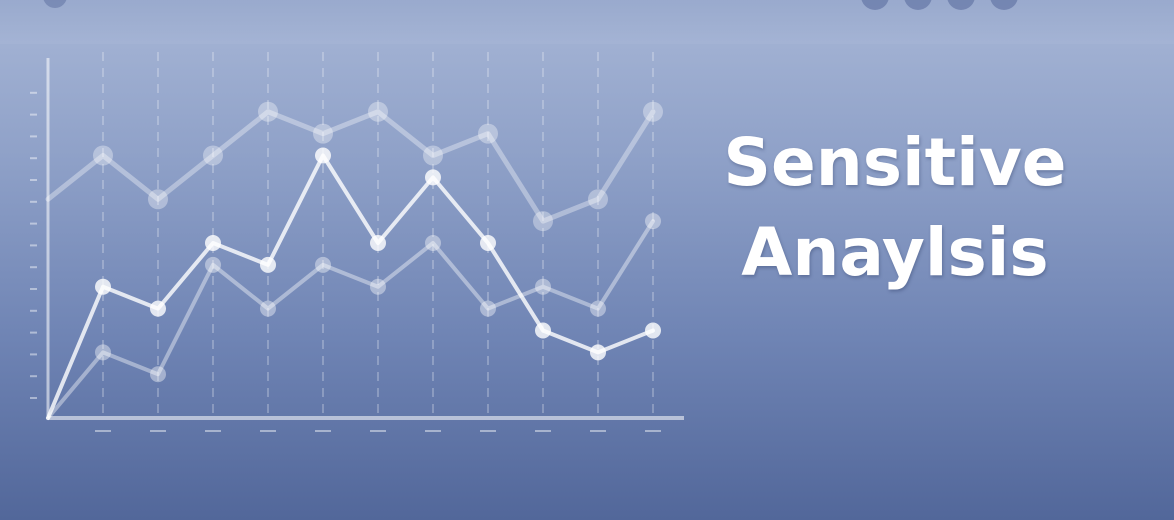 This screenshot has width=1174, height=520. What do you see at coordinates (895, 252) in the screenshot?
I see `title-line-2: Anaylsis` at bounding box center [895, 252].